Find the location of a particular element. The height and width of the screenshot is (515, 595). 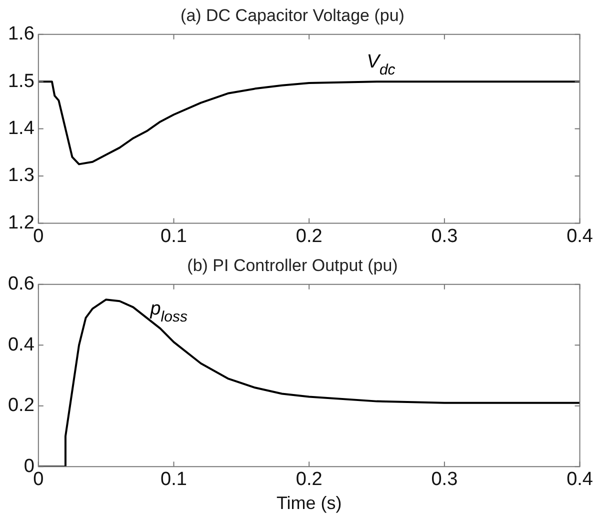

y-tick-label: 0 is located at coordinates (29, 466).